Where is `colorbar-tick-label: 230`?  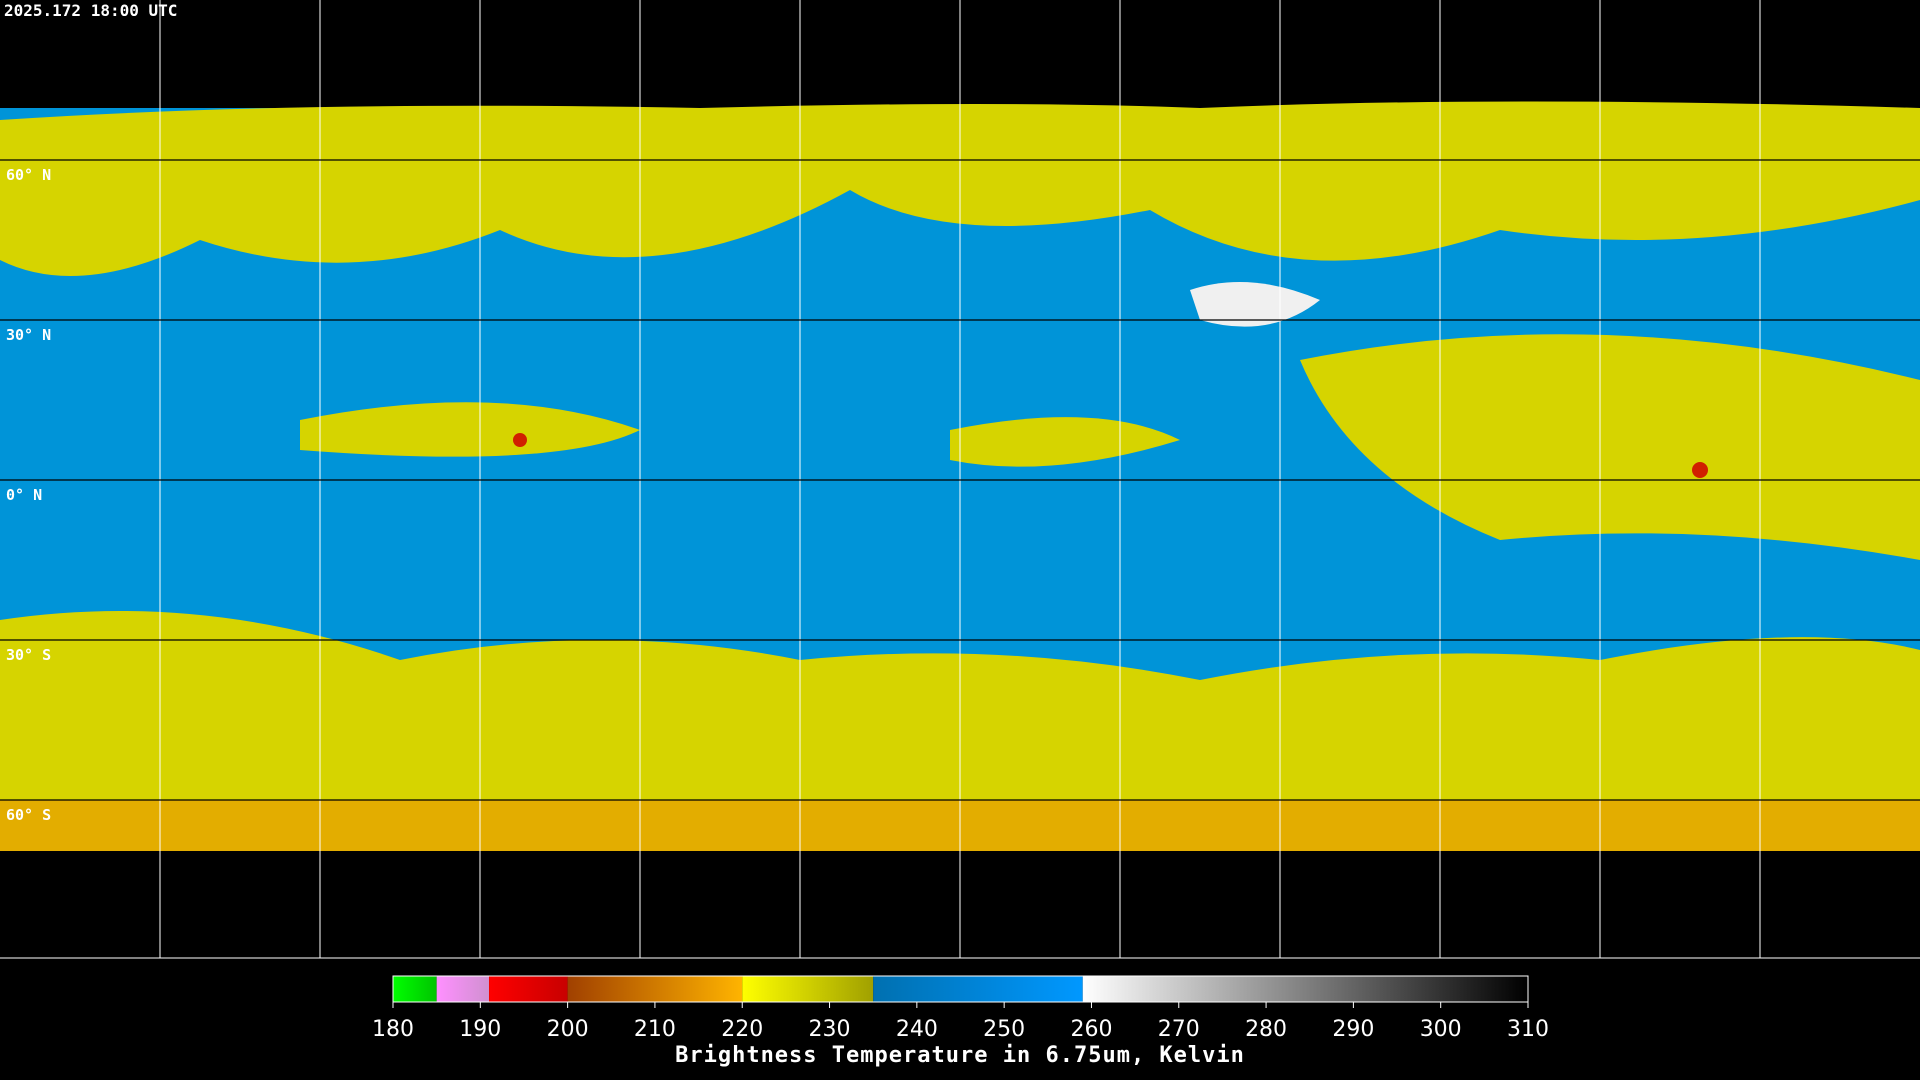
colorbar-tick-label: 230 is located at coordinates (830, 1029).